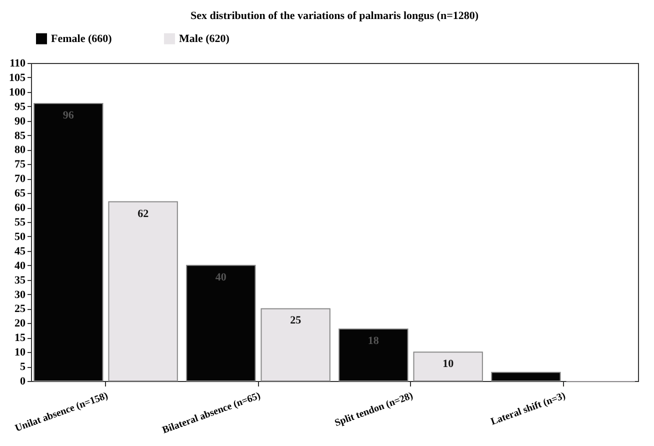 Image resolution: width=654 pixels, height=446 pixels. Describe the element at coordinates (20, 352) in the screenshot. I see `y-tick-label: 10` at that location.